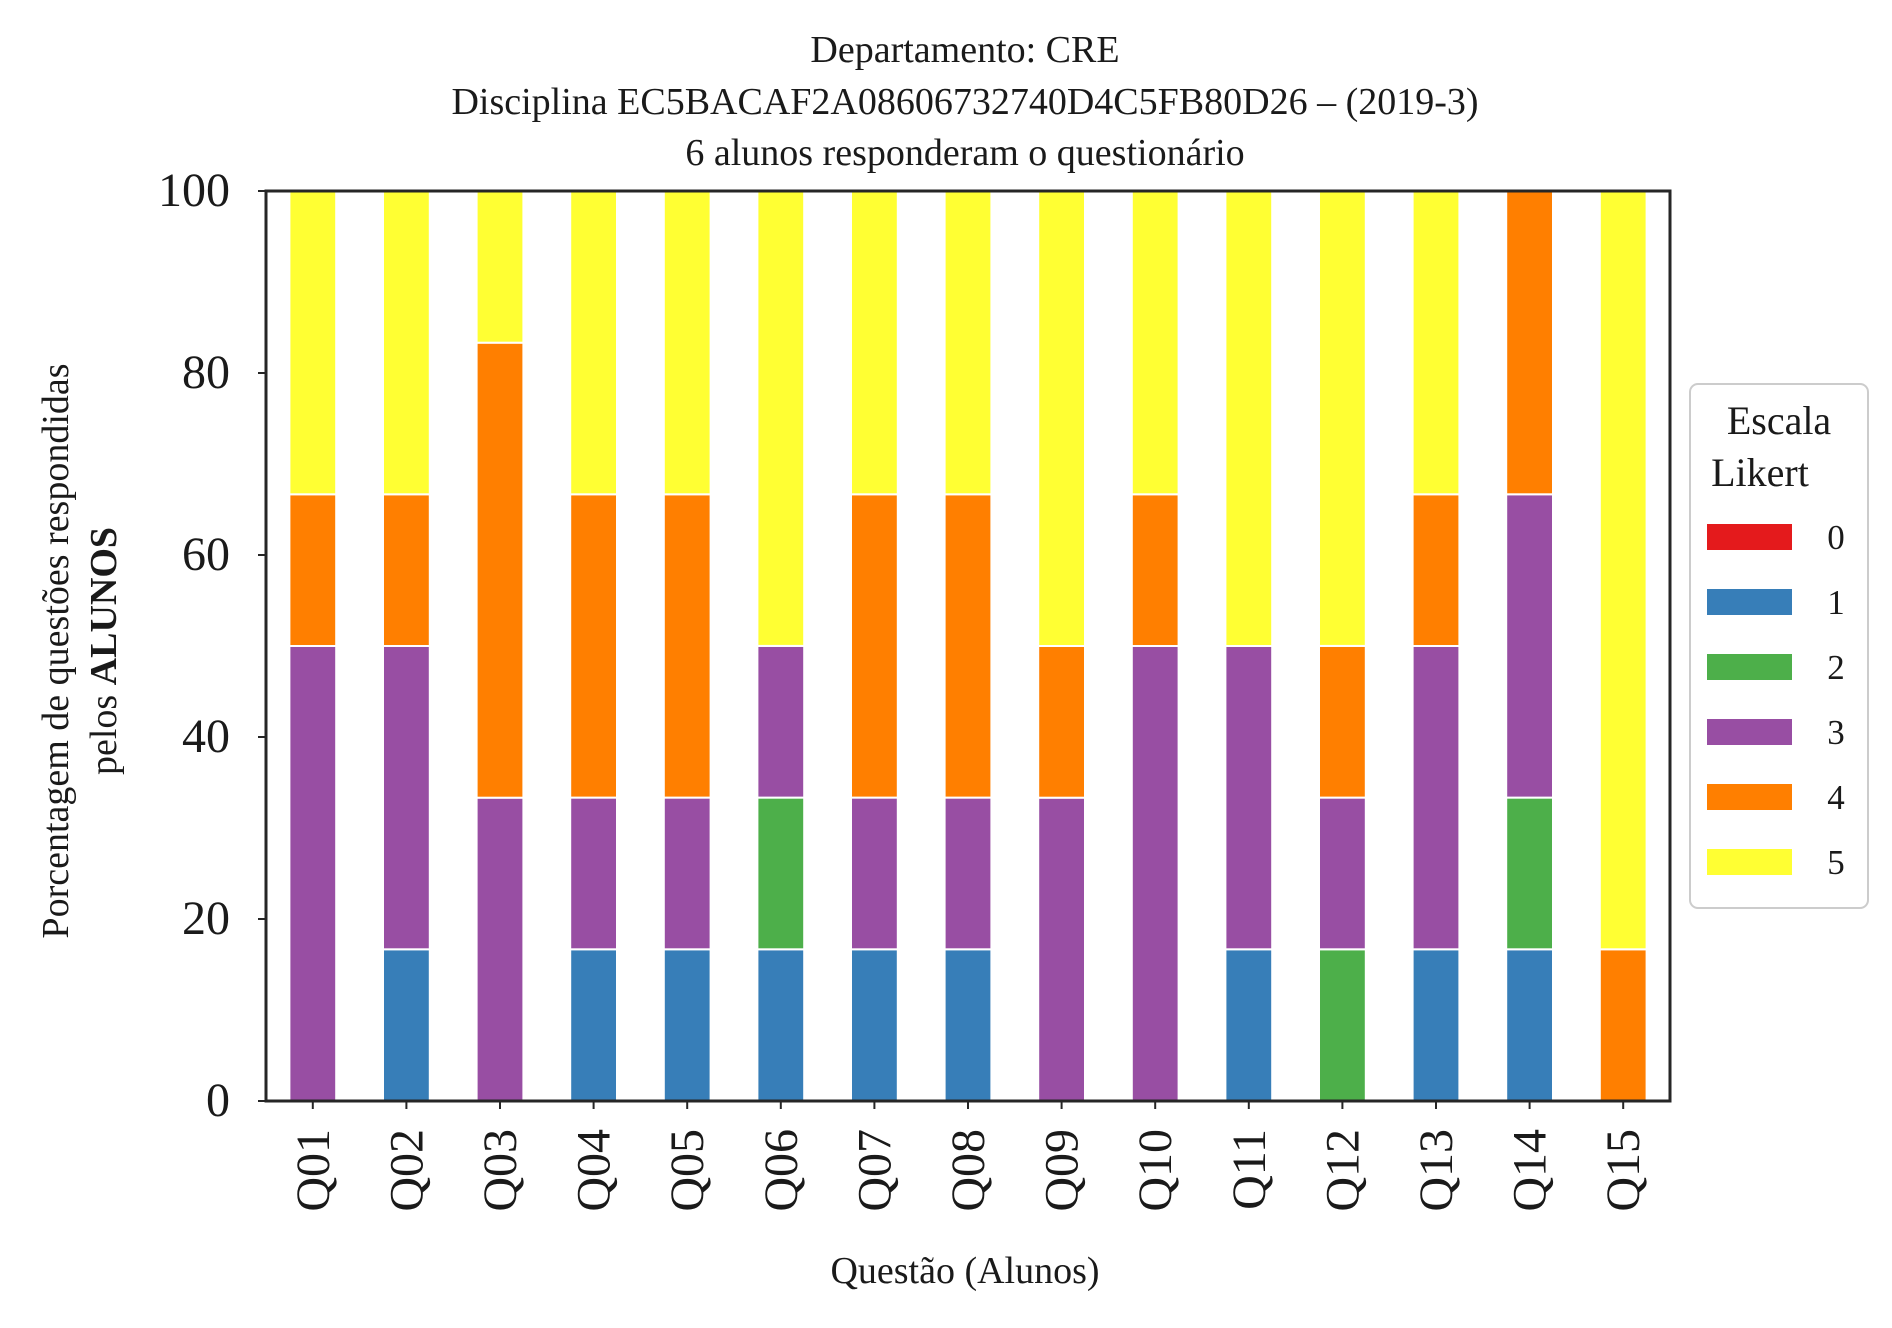  What do you see at coordinates (1776, 700) in the screenshot?
I see `legend-items: 0 1 2 3 4 5` at bounding box center [1776, 700].